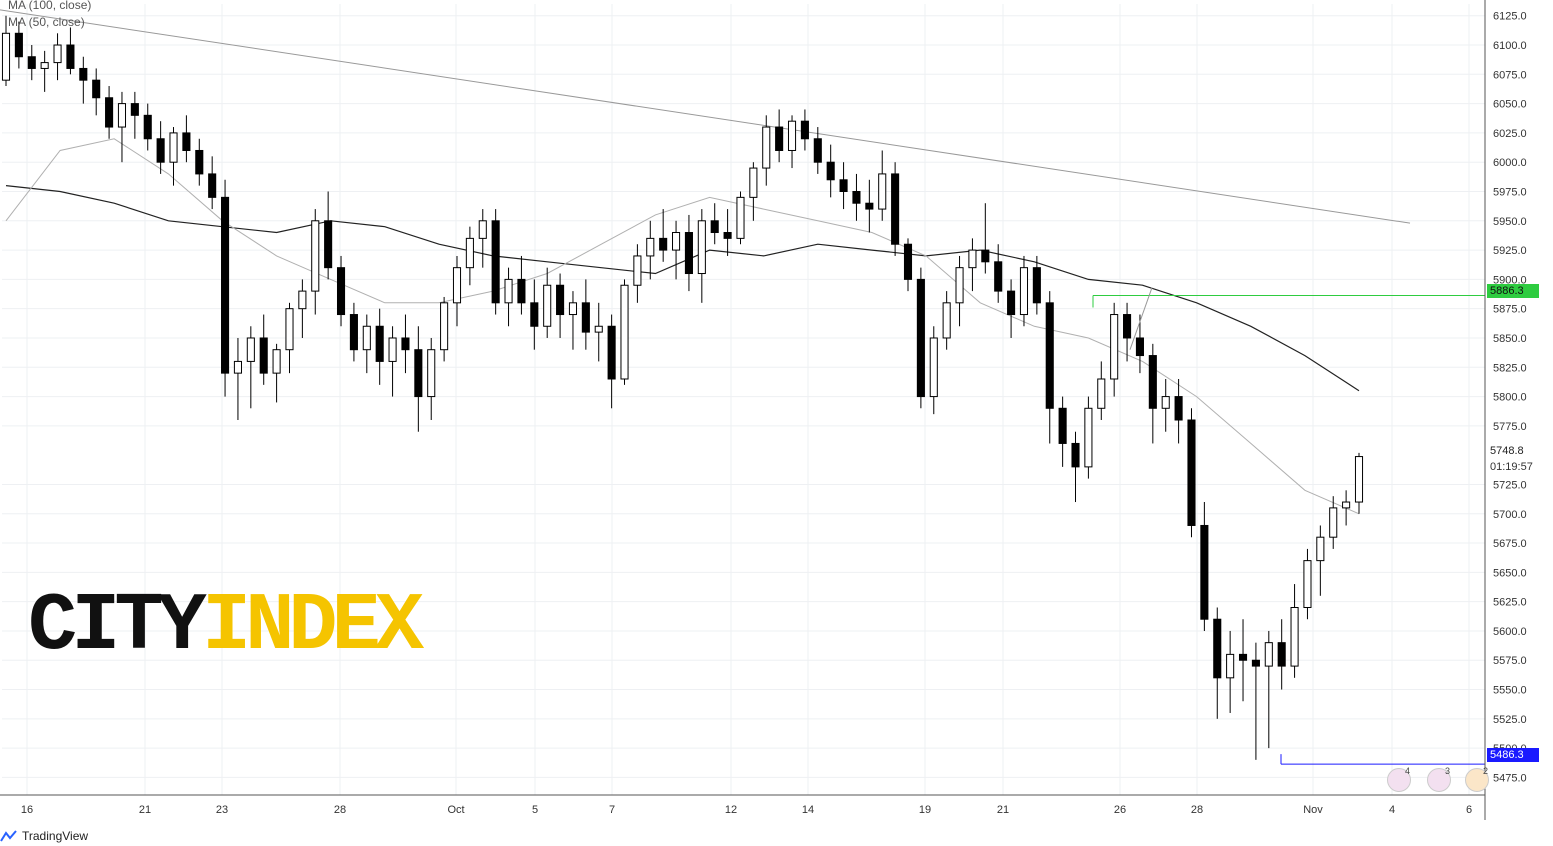 This screenshot has width=1553, height=846. What do you see at coordinates (313, 626) in the screenshot?
I see `logo-index-text: INDEX` at bounding box center [313, 626].